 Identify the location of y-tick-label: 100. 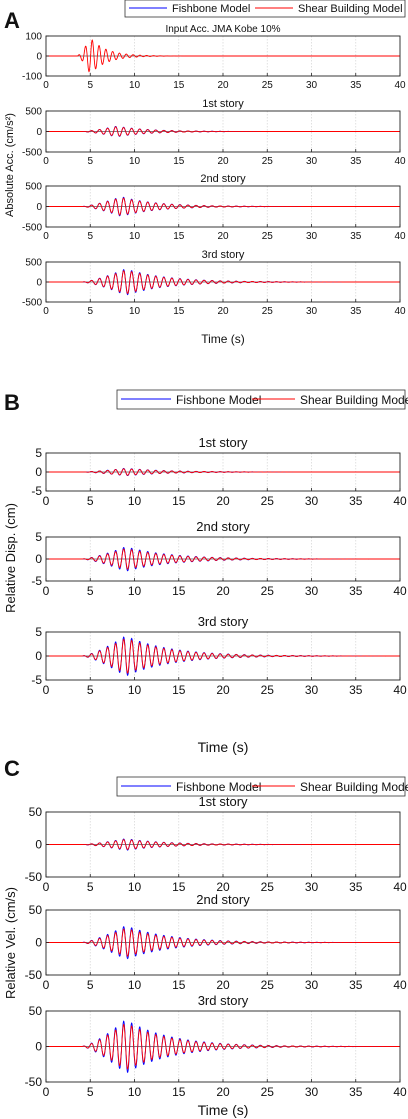
(33, 37).